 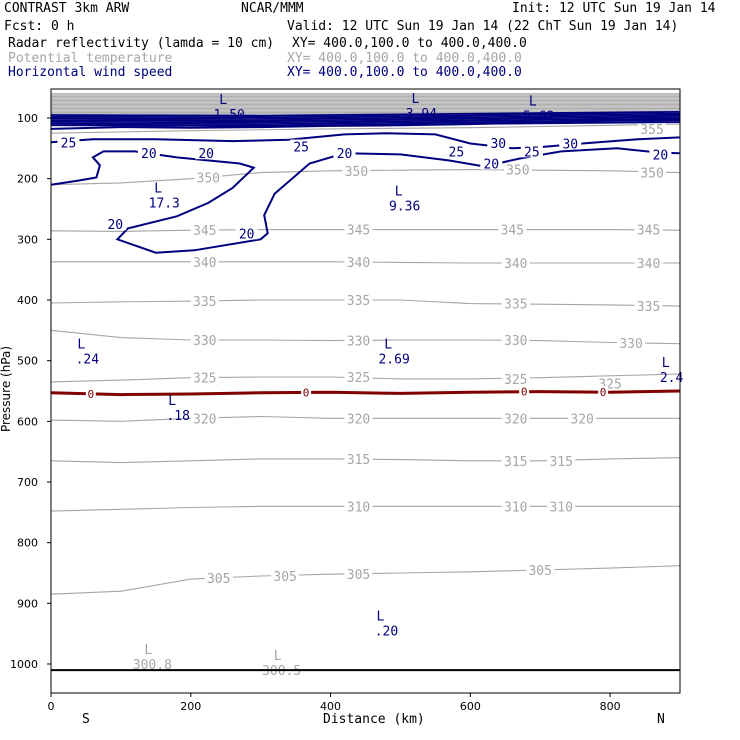 I want to click on wind-low-value: 2.4, so click(x=672, y=378).